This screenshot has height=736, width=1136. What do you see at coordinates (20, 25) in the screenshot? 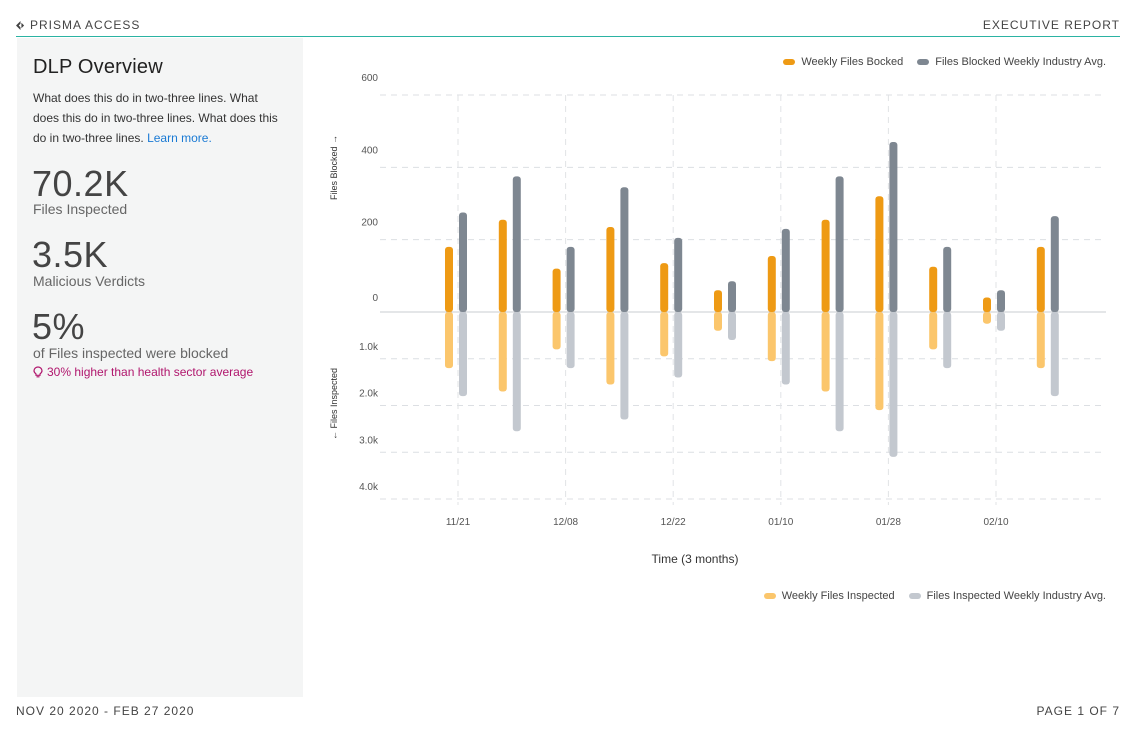
I see `prisma-logo-icon` at bounding box center [20, 25].